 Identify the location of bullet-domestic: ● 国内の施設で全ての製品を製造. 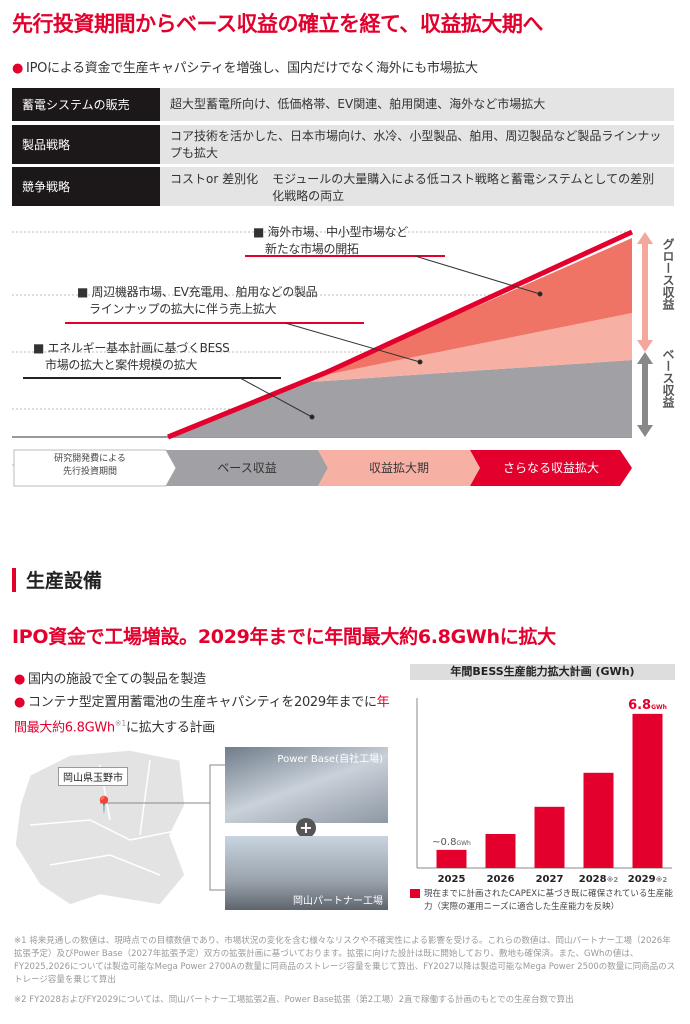
(110, 679).